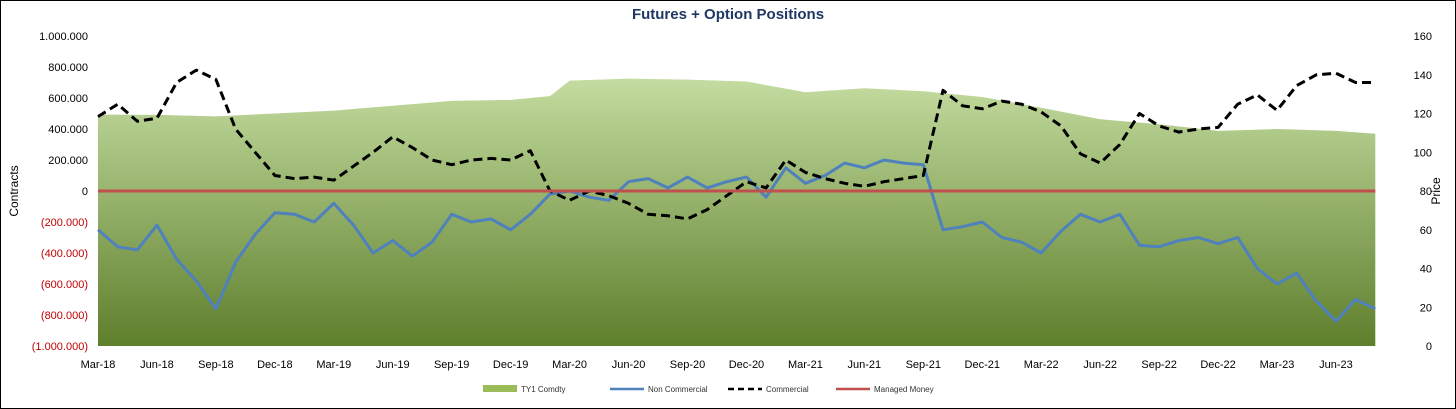  I want to click on y-left-tick-label: (800.000), so click(64, 316).